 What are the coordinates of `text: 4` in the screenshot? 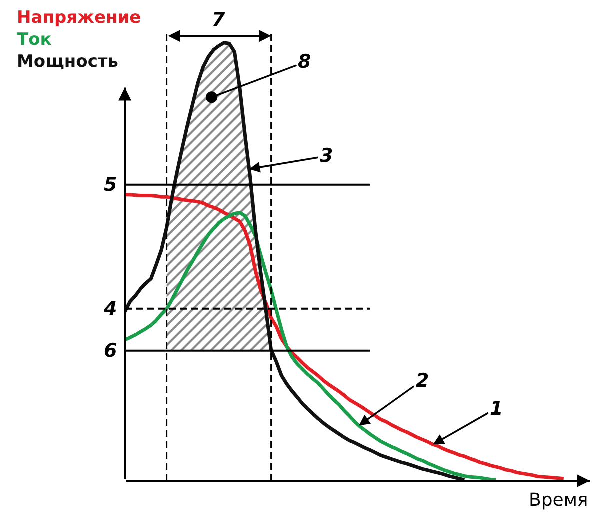 It's located at (110, 309).